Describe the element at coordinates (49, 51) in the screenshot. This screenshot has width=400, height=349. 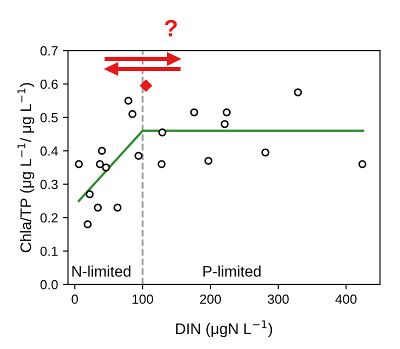
I see `y-tick-label: 0.7` at that location.